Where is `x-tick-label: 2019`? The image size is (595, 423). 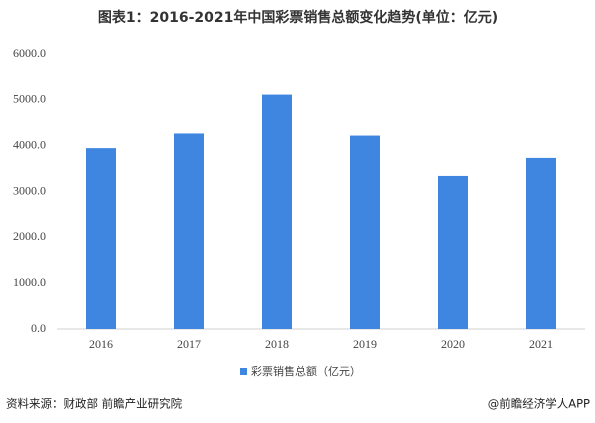 x-tick-label: 2019 is located at coordinates (365, 344).